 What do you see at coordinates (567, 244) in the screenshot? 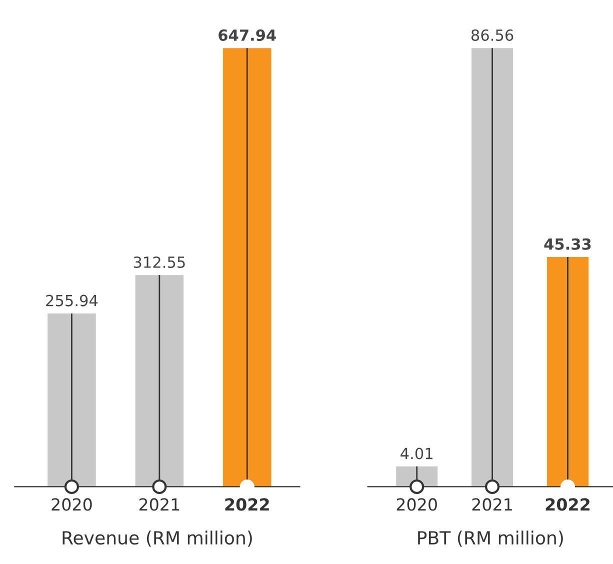
I see `data-label: 45.33` at bounding box center [567, 244].